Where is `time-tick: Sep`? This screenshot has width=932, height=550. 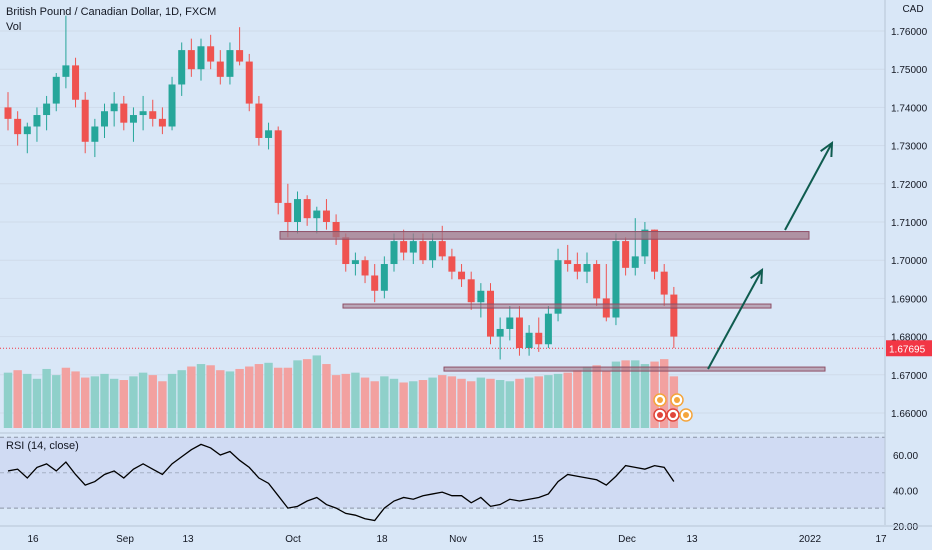
time-tick: Sep is located at coordinates (125, 539).